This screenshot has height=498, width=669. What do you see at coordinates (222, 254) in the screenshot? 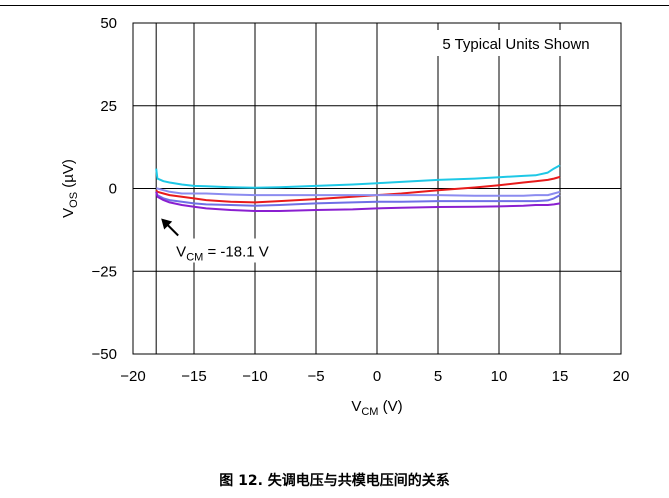
I see `annotation-label: VCM = -18.1 V` at bounding box center [222, 254].